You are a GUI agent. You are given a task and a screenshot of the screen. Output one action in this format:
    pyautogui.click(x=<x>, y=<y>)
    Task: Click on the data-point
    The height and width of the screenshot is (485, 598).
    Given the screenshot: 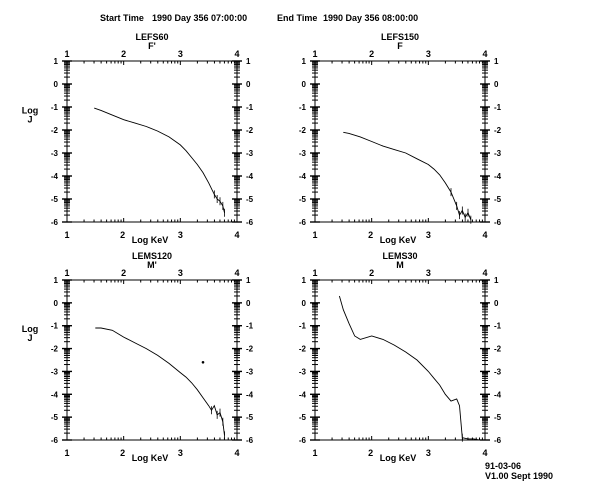 What is the action you would take?
    pyautogui.click(x=203, y=362)
    